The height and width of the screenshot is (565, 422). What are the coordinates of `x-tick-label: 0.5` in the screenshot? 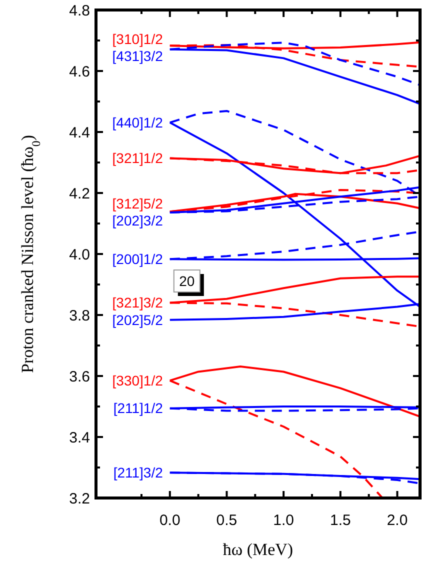 It's located at (227, 520).